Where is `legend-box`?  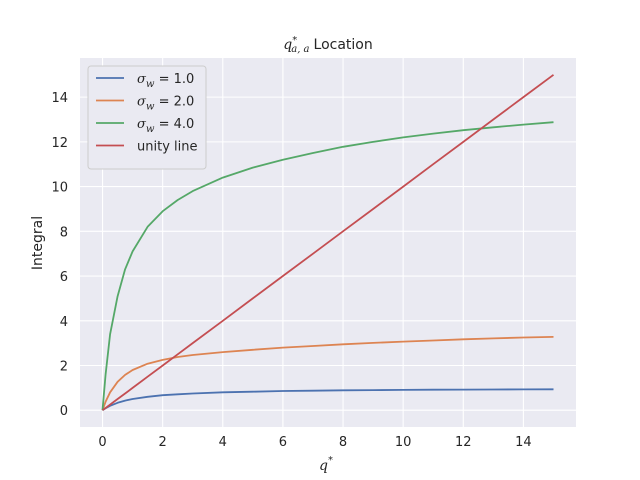 legend-box is located at coordinates (147, 117).